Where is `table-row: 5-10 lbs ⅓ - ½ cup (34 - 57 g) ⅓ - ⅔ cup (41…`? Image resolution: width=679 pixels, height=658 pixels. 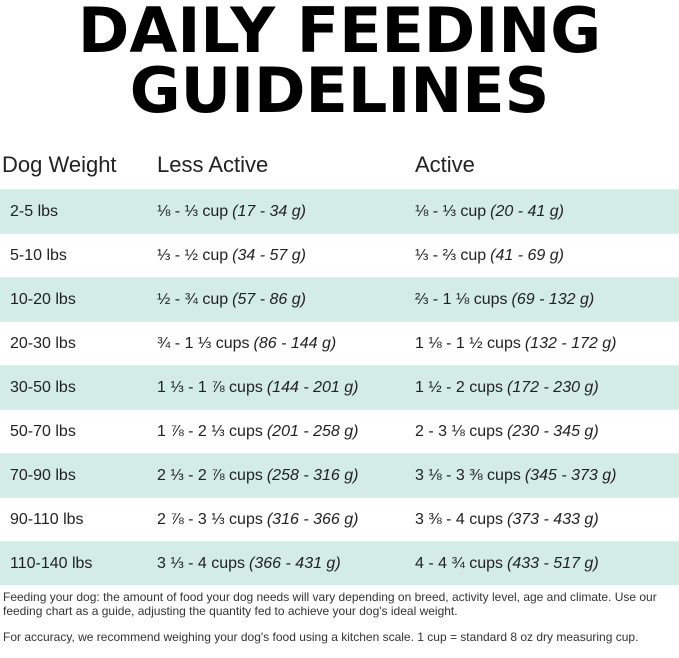
table-row: 5-10 lbs ⅓ - ½ cup (34 - 57 g) ⅓ - ⅔ cup (41… is located at coordinates (339, 255).